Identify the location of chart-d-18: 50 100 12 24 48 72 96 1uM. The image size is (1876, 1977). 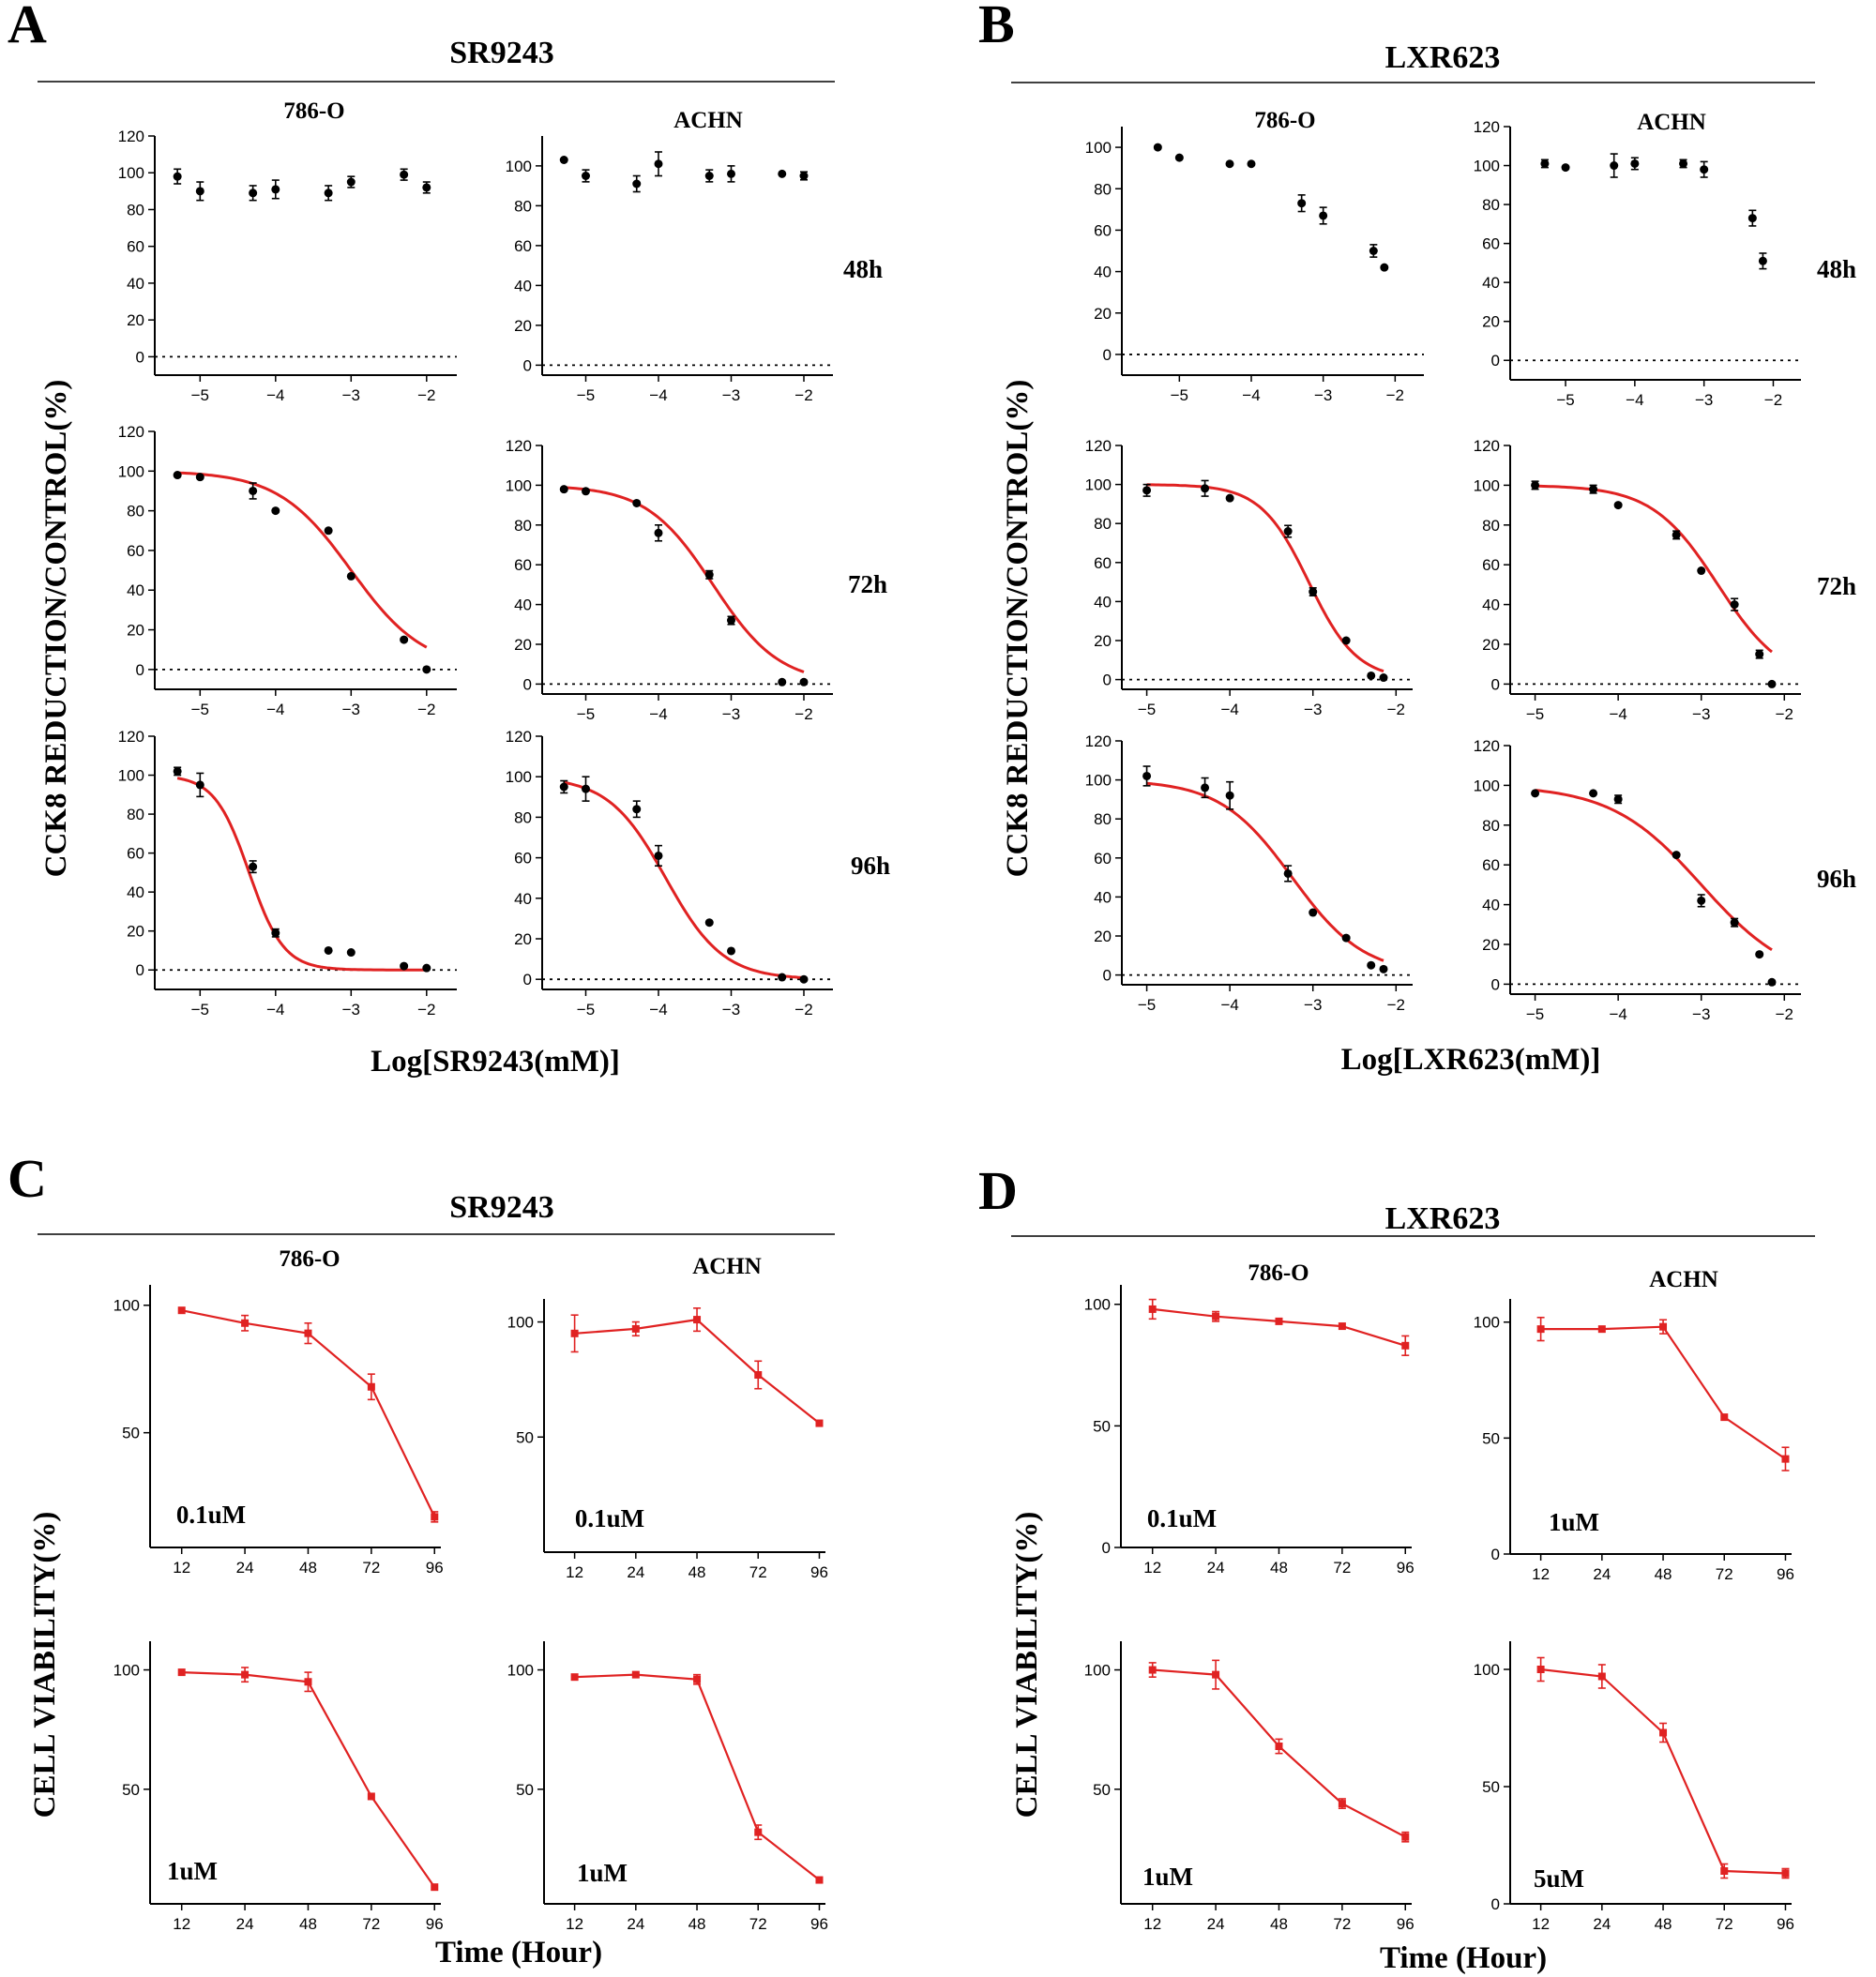
(1249, 1787).